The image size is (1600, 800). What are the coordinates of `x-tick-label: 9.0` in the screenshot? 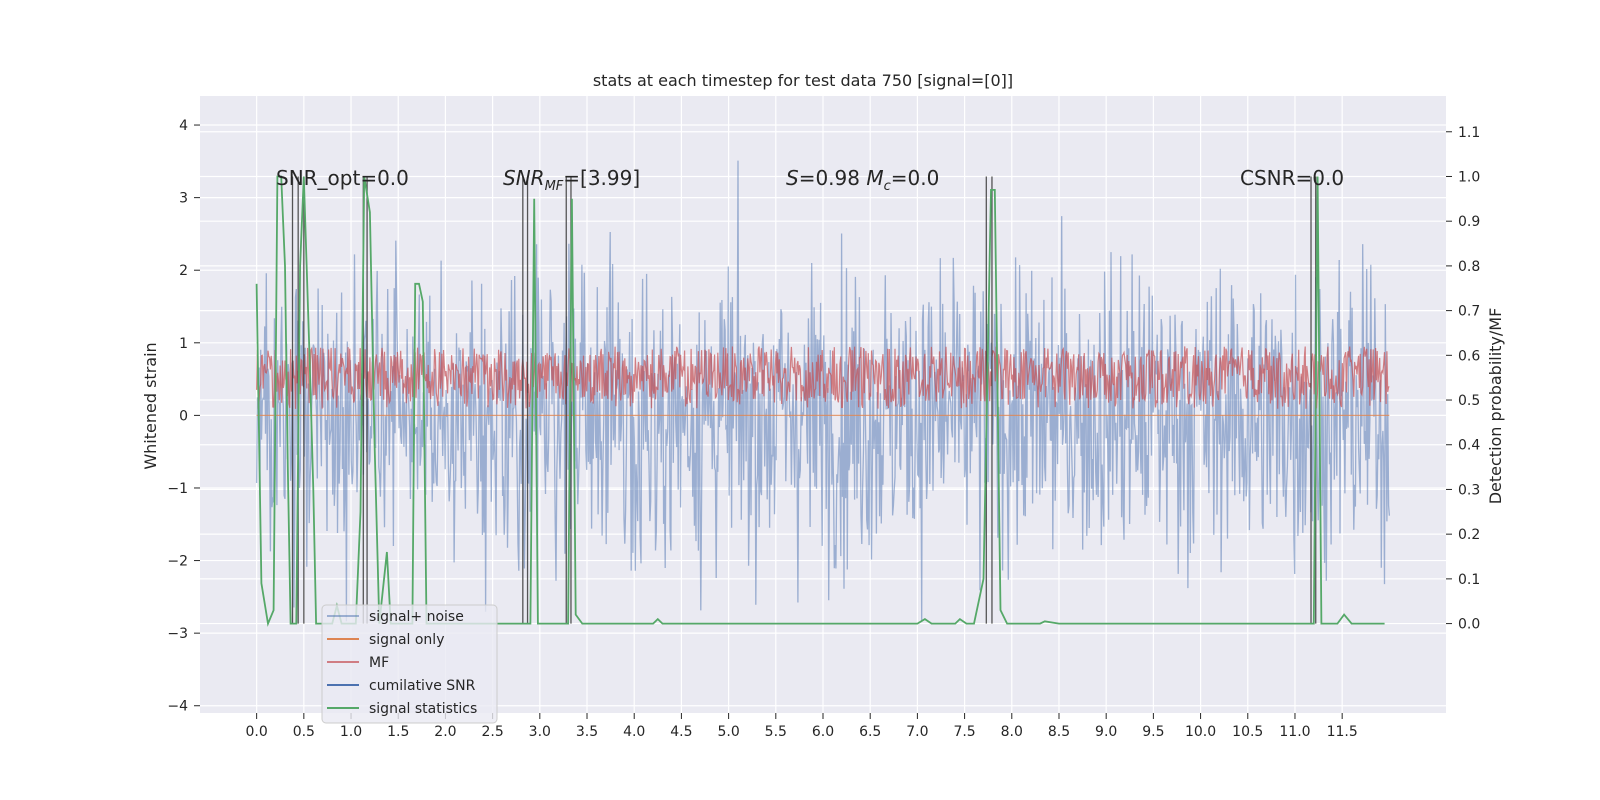 It's located at (1106, 732).